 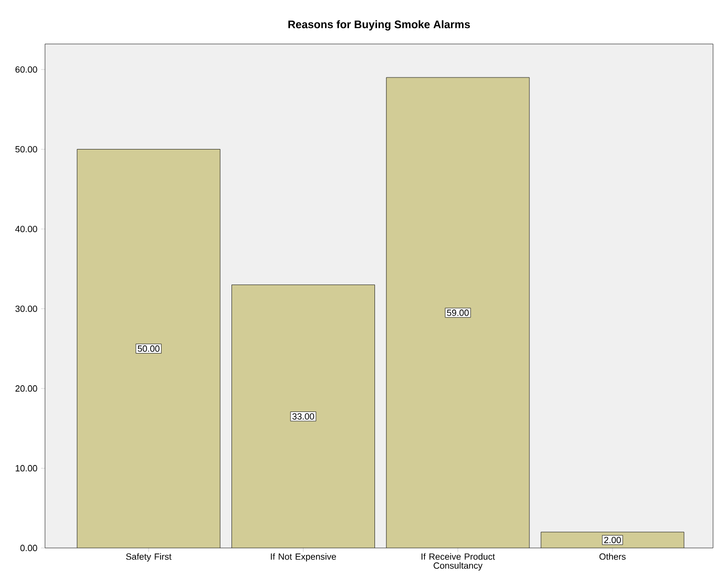 I want to click on y-tick-label: 10.00, so click(x=27, y=468).